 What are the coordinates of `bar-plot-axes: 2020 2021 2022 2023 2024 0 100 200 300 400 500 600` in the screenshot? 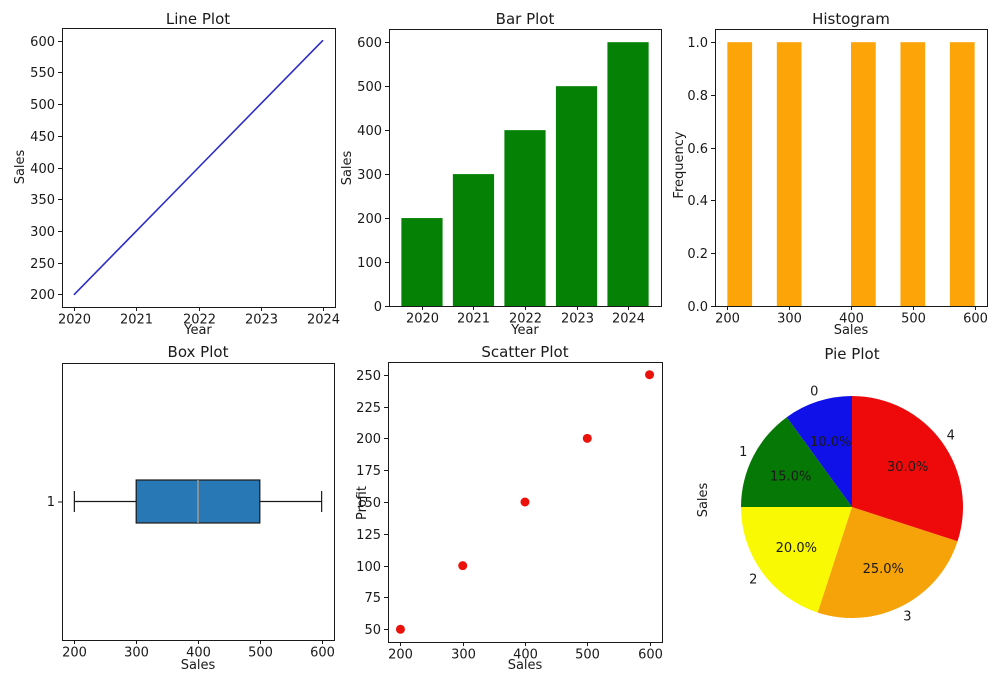 It's located at (509, 178).